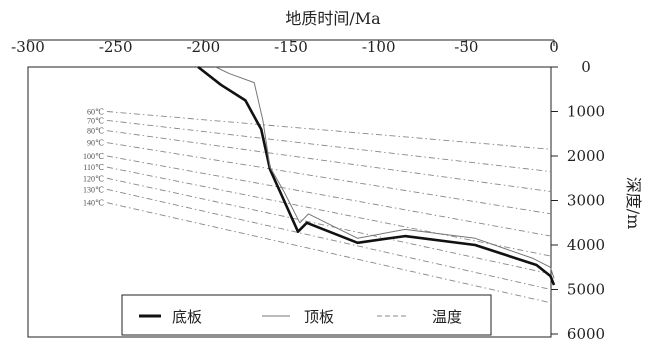  I want to click on x-axis: -300 -250 -200 -150 -100 -50 0, so click(285, 47).